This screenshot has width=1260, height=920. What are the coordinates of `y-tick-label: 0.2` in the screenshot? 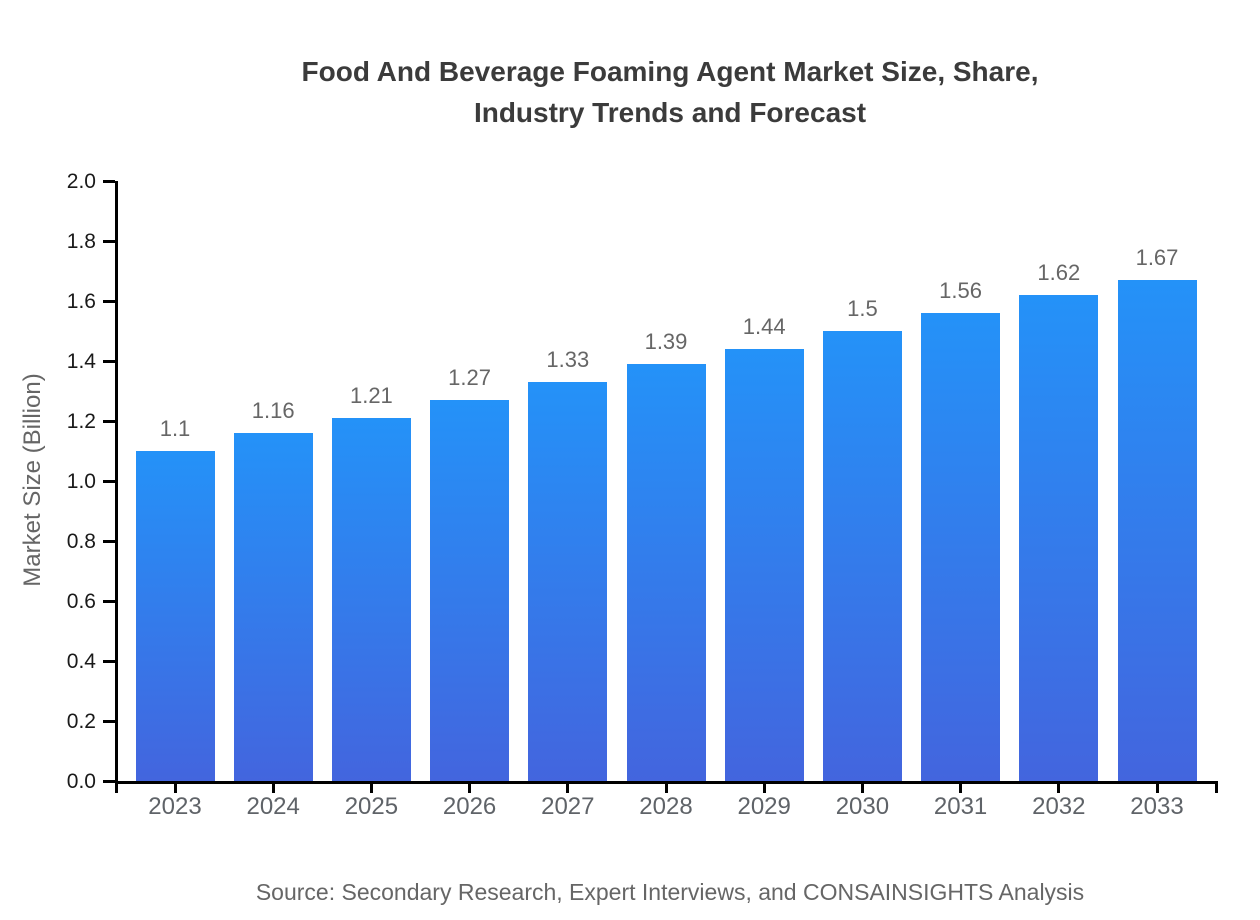 It's located at (81, 721).